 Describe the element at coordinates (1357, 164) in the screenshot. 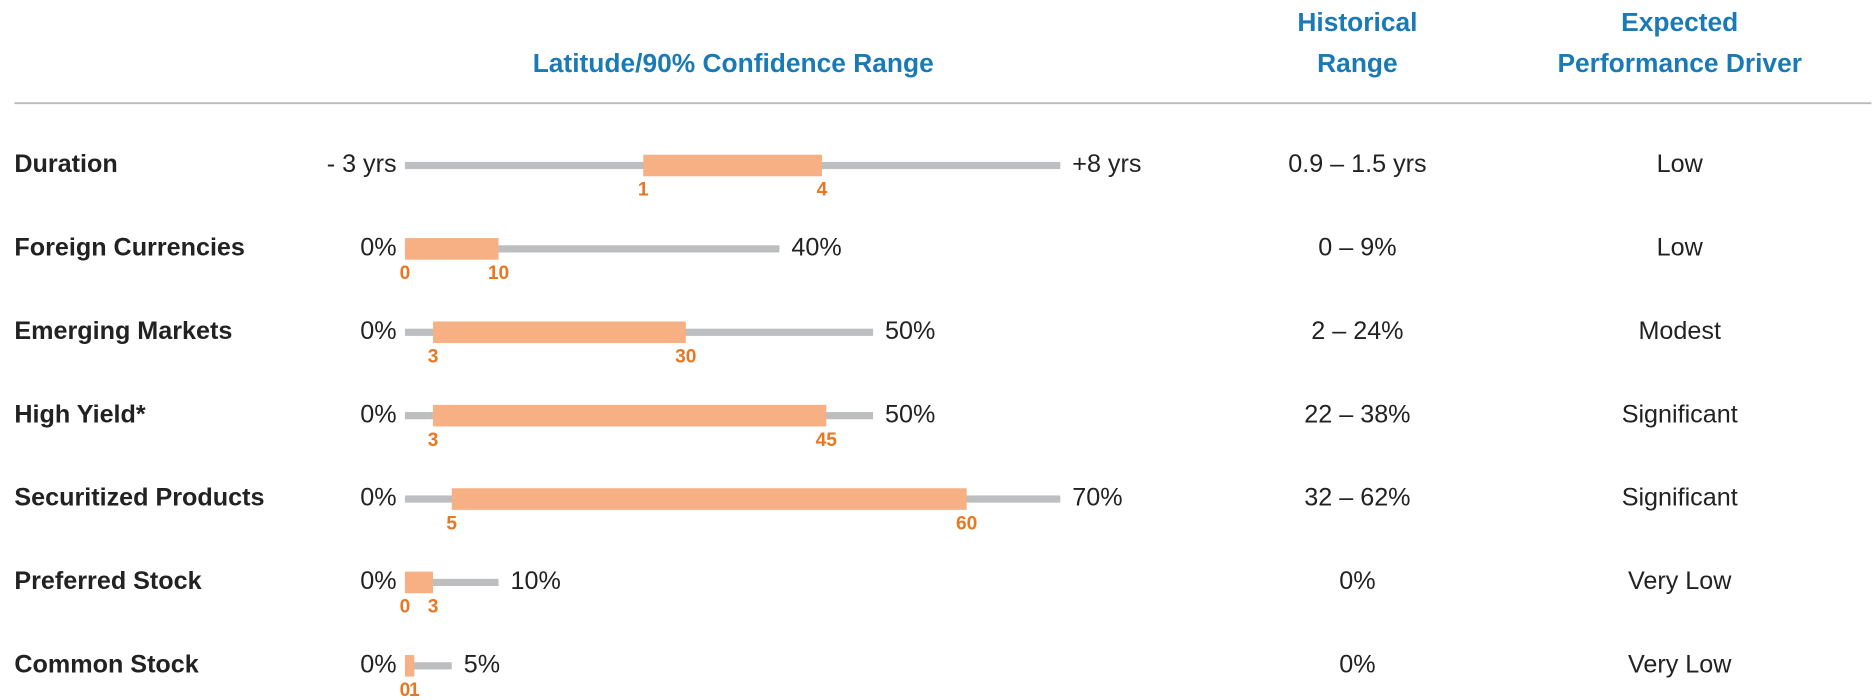

I see `historical: 0.9 – 1.5 yrs` at that location.